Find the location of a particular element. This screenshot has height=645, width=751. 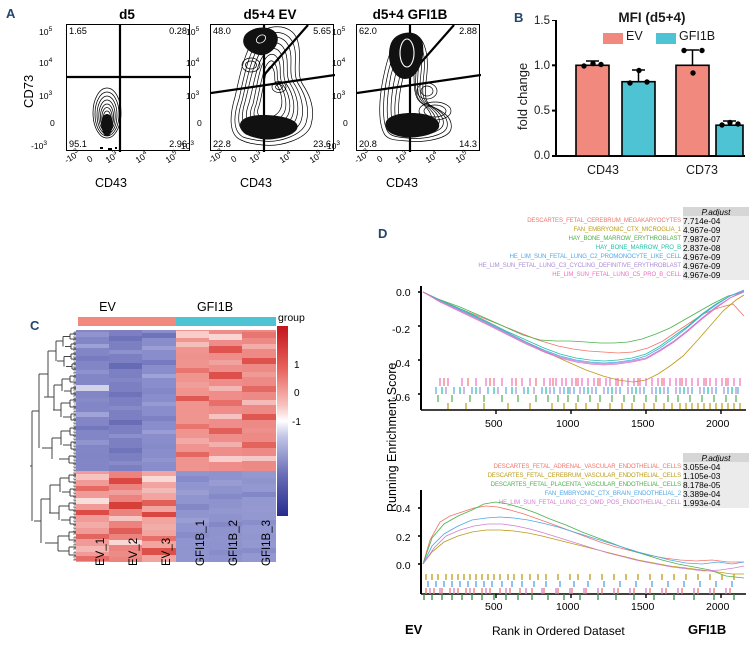

panel-letter-a: A is located at coordinates (11, 13).